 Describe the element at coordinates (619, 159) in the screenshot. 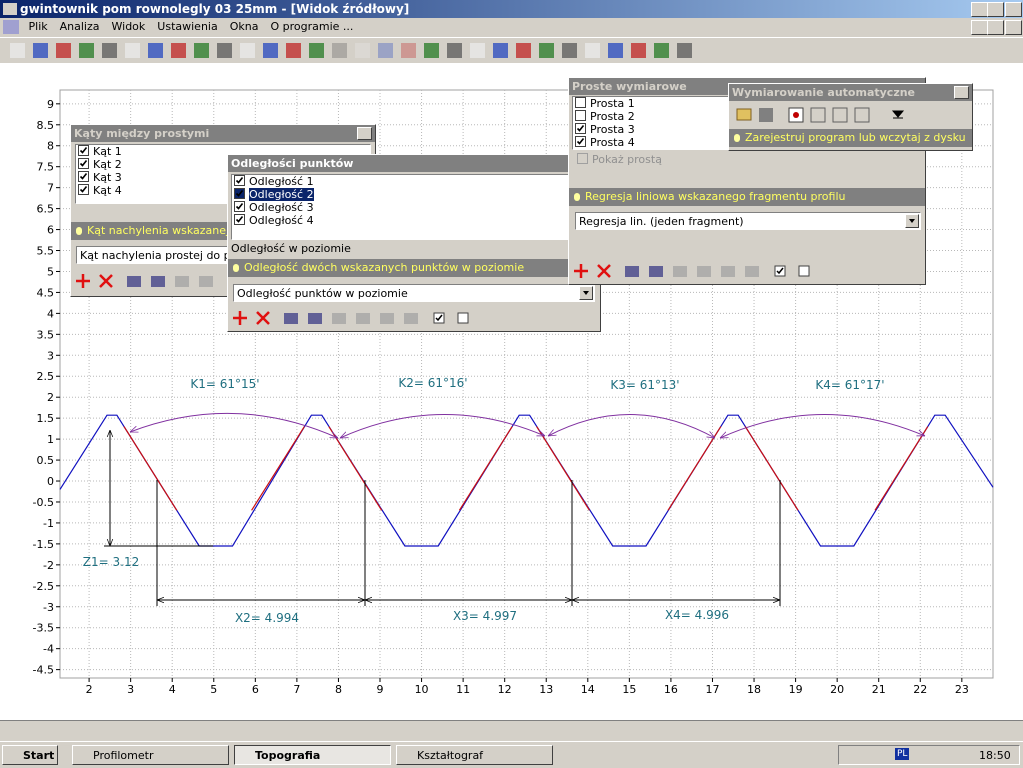

I see `option: Pokaż prostą` at that location.